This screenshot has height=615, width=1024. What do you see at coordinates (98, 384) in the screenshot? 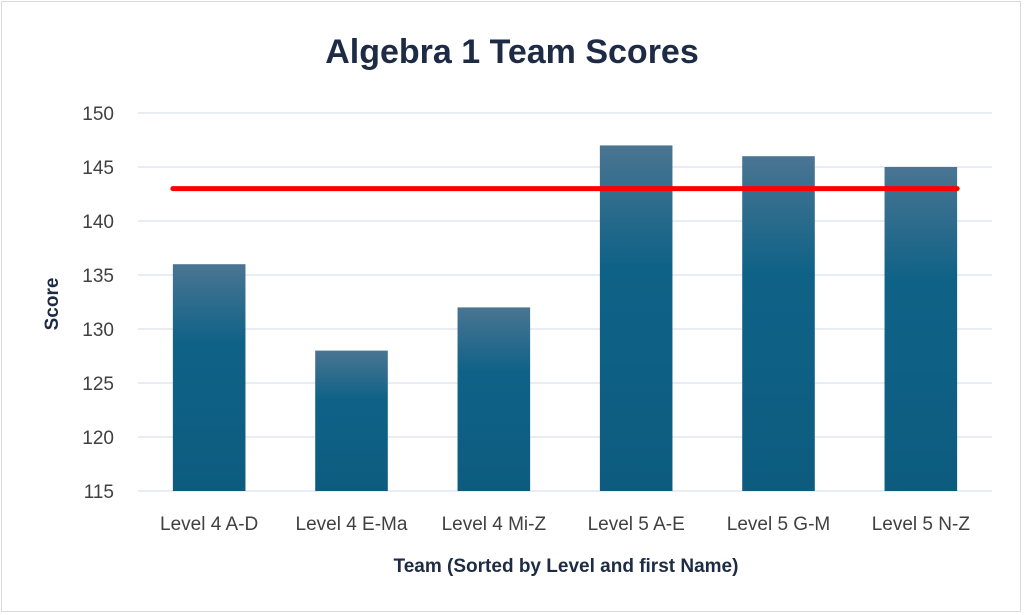
I see `y-tick-label: 125` at bounding box center [98, 384].